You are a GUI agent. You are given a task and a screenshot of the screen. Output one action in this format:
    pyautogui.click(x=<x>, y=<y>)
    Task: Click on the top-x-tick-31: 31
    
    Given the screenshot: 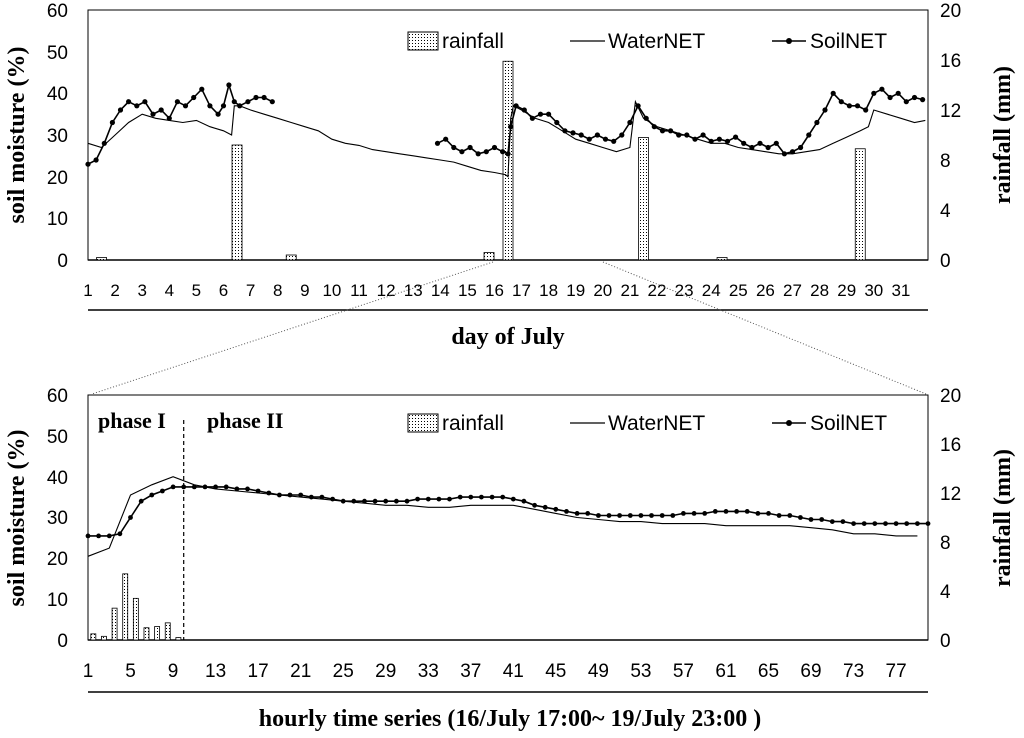 What is the action you would take?
    pyautogui.click(x=900, y=290)
    